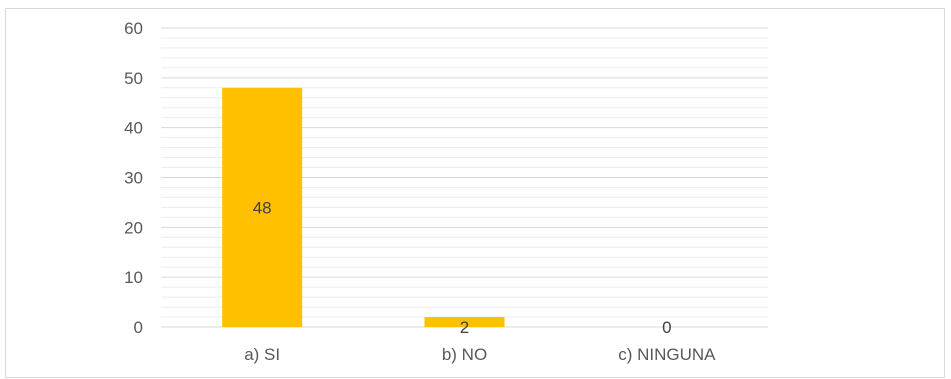 The image size is (951, 379). What do you see at coordinates (667, 354) in the screenshot?
I see `x-tick-label: c) NINGUNA` at bounding box center [667, 354].